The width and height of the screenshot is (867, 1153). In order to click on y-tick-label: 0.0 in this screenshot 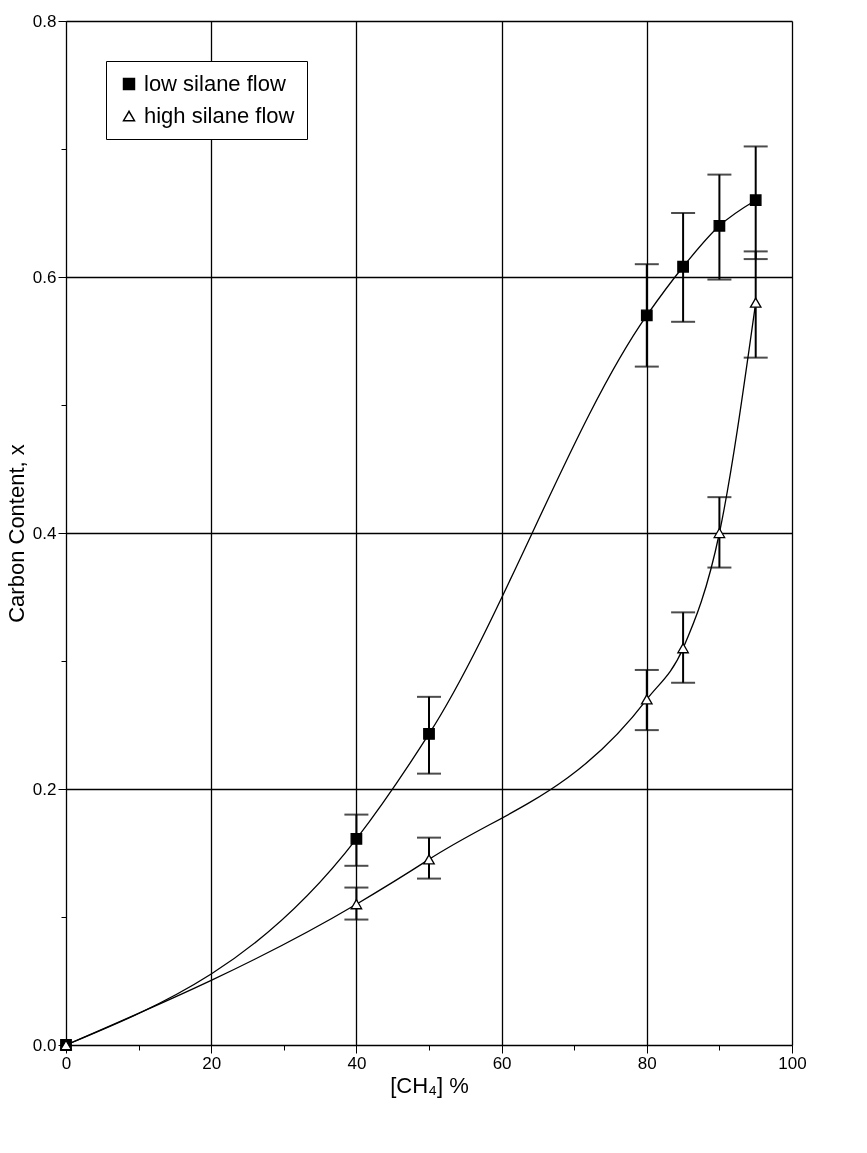, I will do `click(44, 1045)`.